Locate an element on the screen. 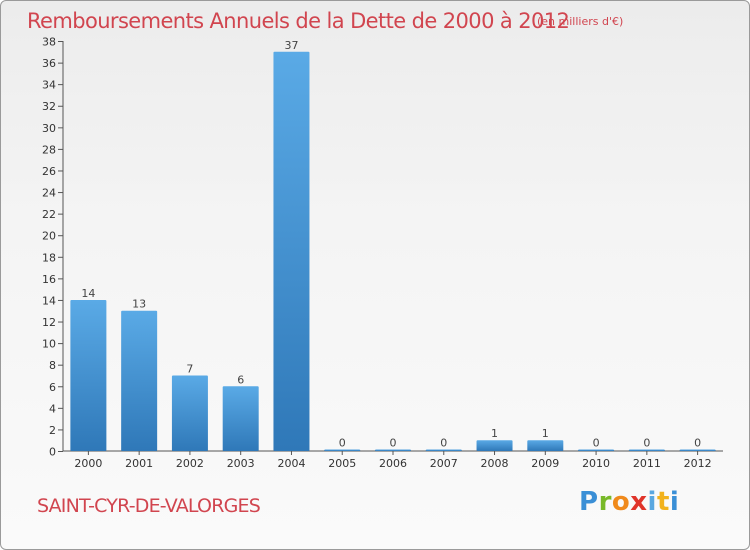 This screenshot has width=750, height=550. y-tick-label: 38 is located at coordinates (49, 42).